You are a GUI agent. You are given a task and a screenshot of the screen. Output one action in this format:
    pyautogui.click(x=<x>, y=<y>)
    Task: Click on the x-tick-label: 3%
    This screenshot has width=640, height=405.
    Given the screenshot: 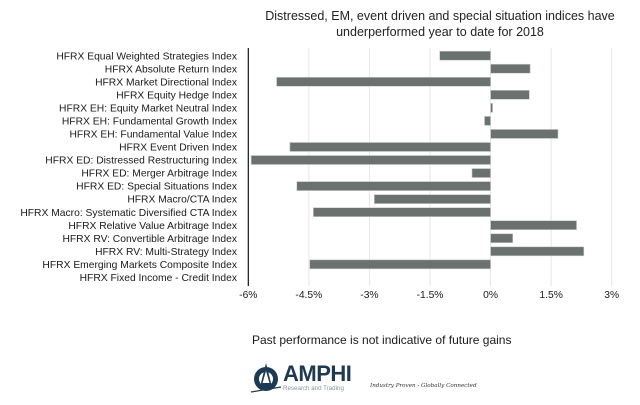 What is the action you would take?
    pyautogui.click(x=611, y=295)
    